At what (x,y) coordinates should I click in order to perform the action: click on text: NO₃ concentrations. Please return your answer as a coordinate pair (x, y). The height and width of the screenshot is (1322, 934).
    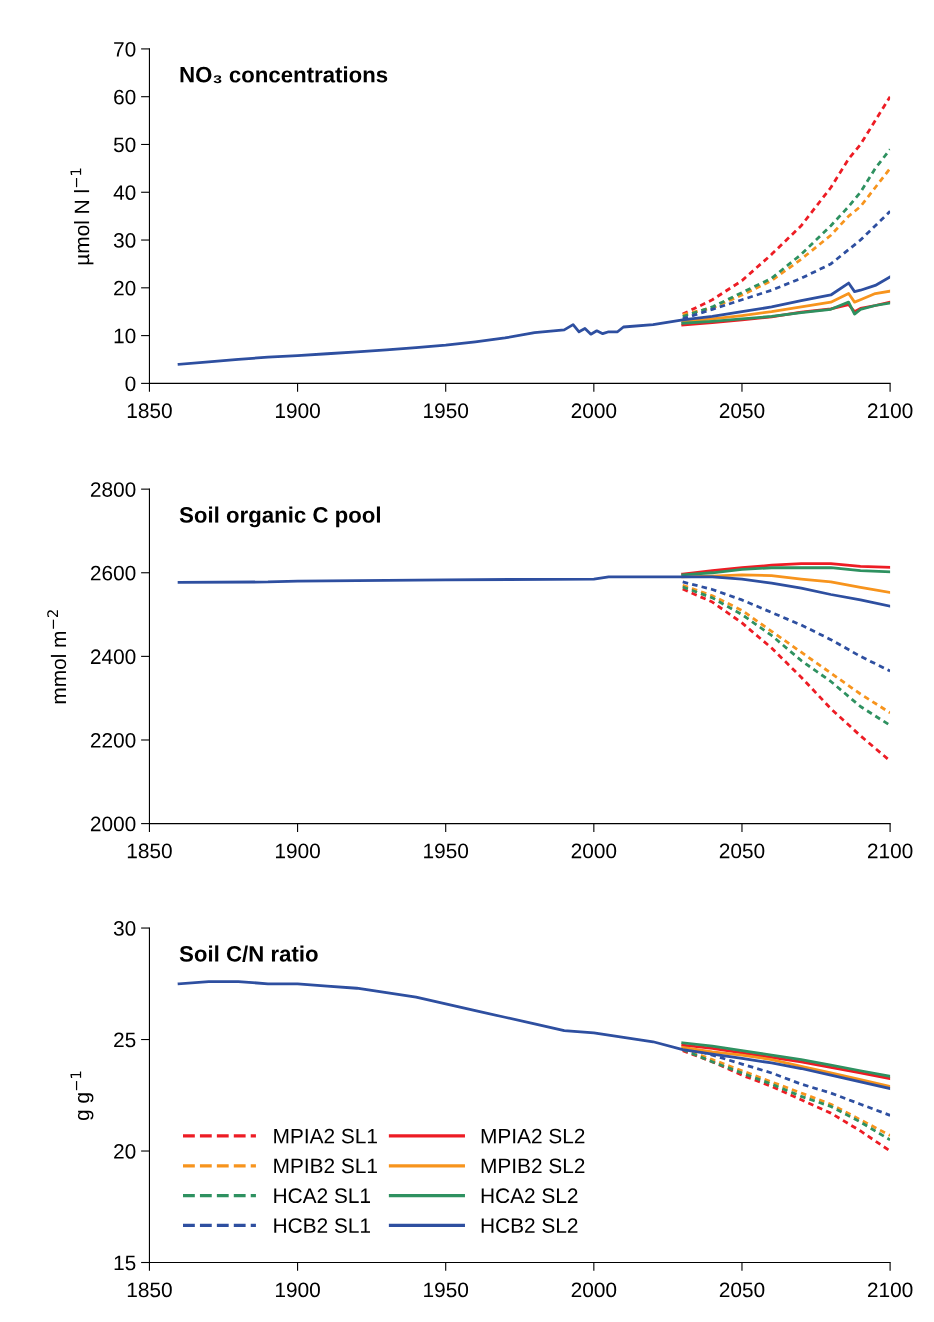
    Looking at the image, I should click on (284, 75).